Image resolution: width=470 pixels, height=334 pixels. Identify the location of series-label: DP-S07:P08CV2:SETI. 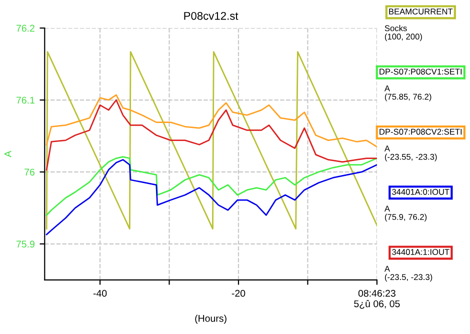
(421, 131).